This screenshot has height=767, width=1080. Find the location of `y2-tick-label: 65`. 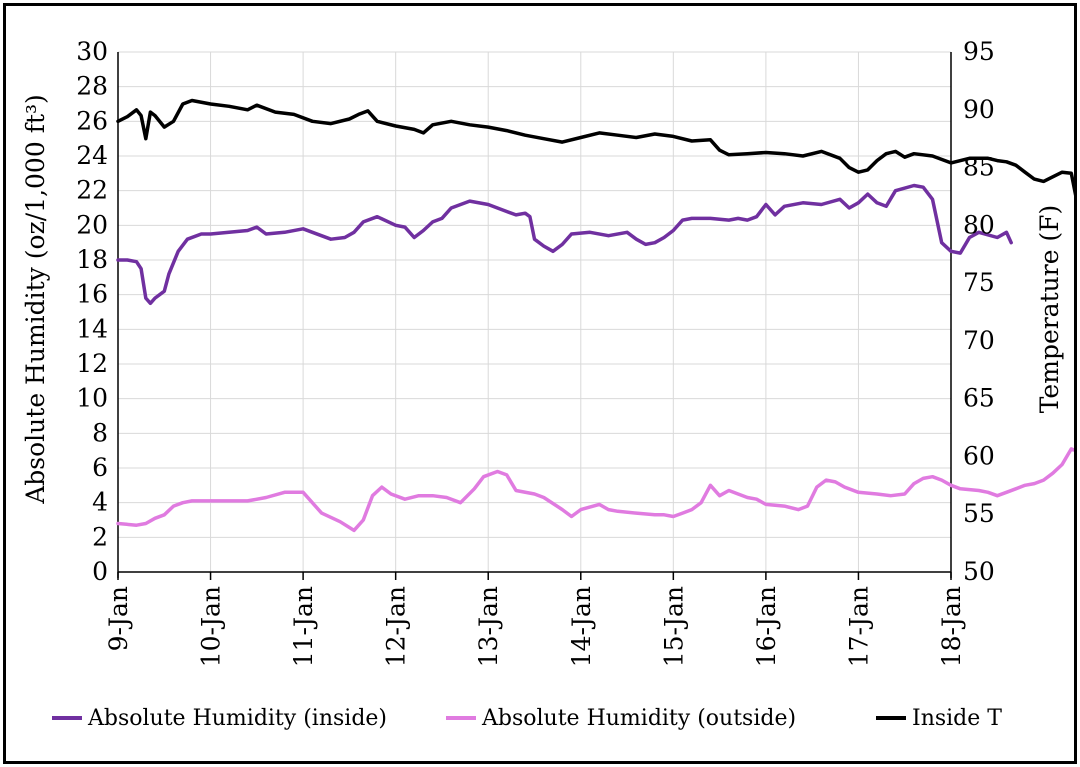

y2-tick-label: 65 is located at coordinates (979, 398).